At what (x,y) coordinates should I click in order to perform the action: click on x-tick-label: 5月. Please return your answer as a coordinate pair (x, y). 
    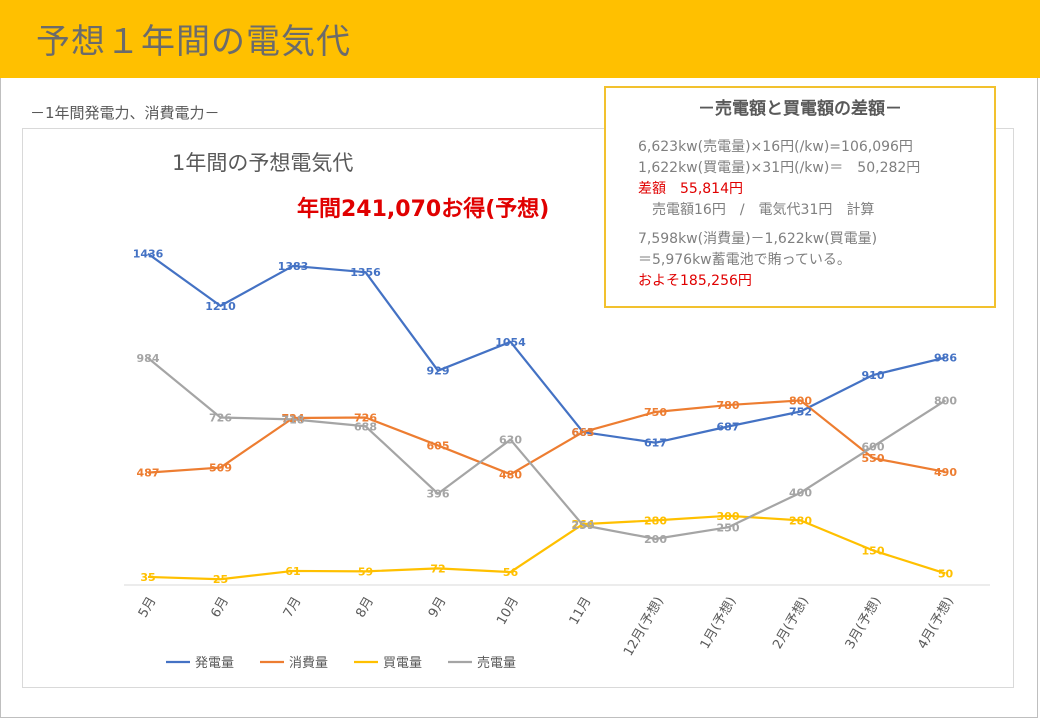
    Looking at the image, I should click on (148, 608).